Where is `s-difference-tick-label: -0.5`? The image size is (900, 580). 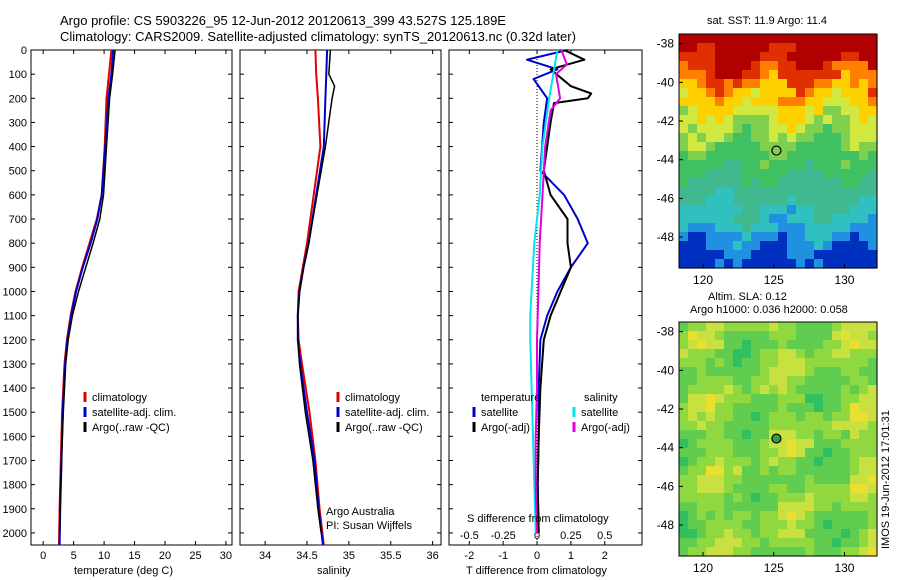 s-difference-tick-label: -0.5 is located at coordinates (469, 536).